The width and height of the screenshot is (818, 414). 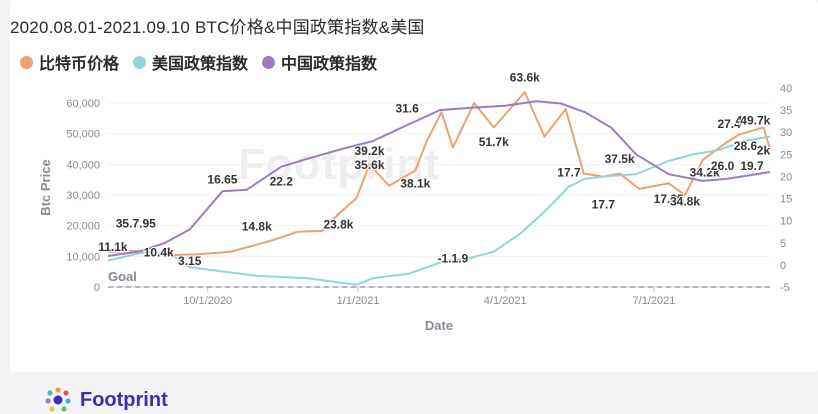 What do you see at coordinates (752, 166) in the screenshot?
I see `data-label: 19.7` at bounding box center [752, 166].